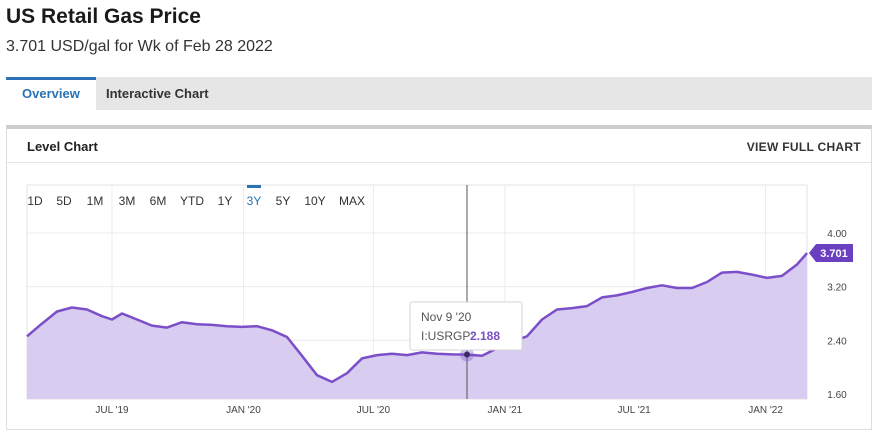 The image size is (874, 435). Describe the element at coordinates (112, 410) in the screenshot. I see `x-tick-label: JUL '19` at that location.